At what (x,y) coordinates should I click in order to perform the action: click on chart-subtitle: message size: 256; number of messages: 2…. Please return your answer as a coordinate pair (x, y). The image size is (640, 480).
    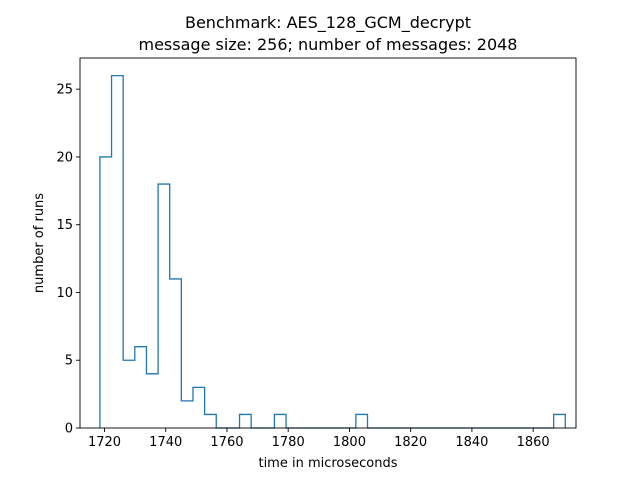
    Looking at the image, I should click on (328, 44).